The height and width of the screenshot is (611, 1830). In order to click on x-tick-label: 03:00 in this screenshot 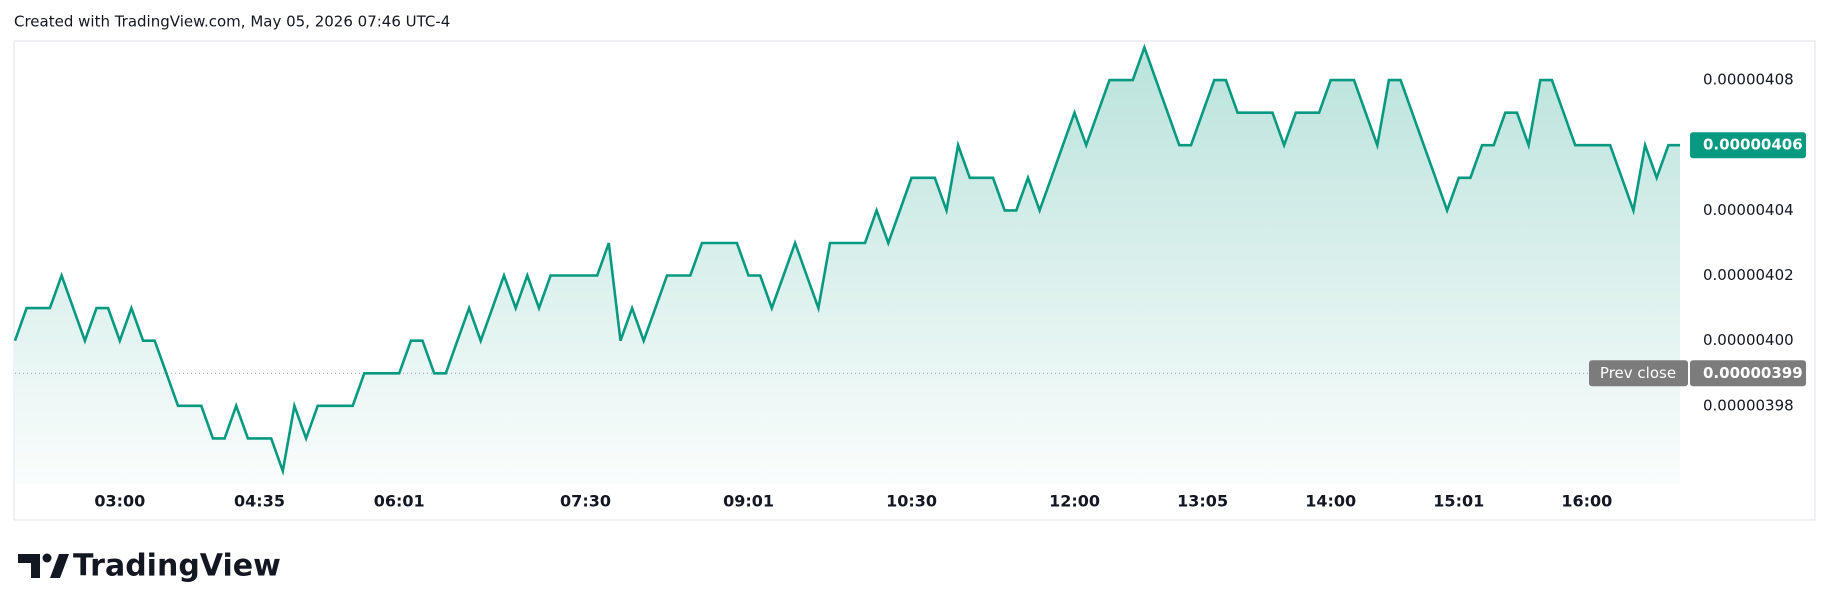, I will do `click(119, 501)`.